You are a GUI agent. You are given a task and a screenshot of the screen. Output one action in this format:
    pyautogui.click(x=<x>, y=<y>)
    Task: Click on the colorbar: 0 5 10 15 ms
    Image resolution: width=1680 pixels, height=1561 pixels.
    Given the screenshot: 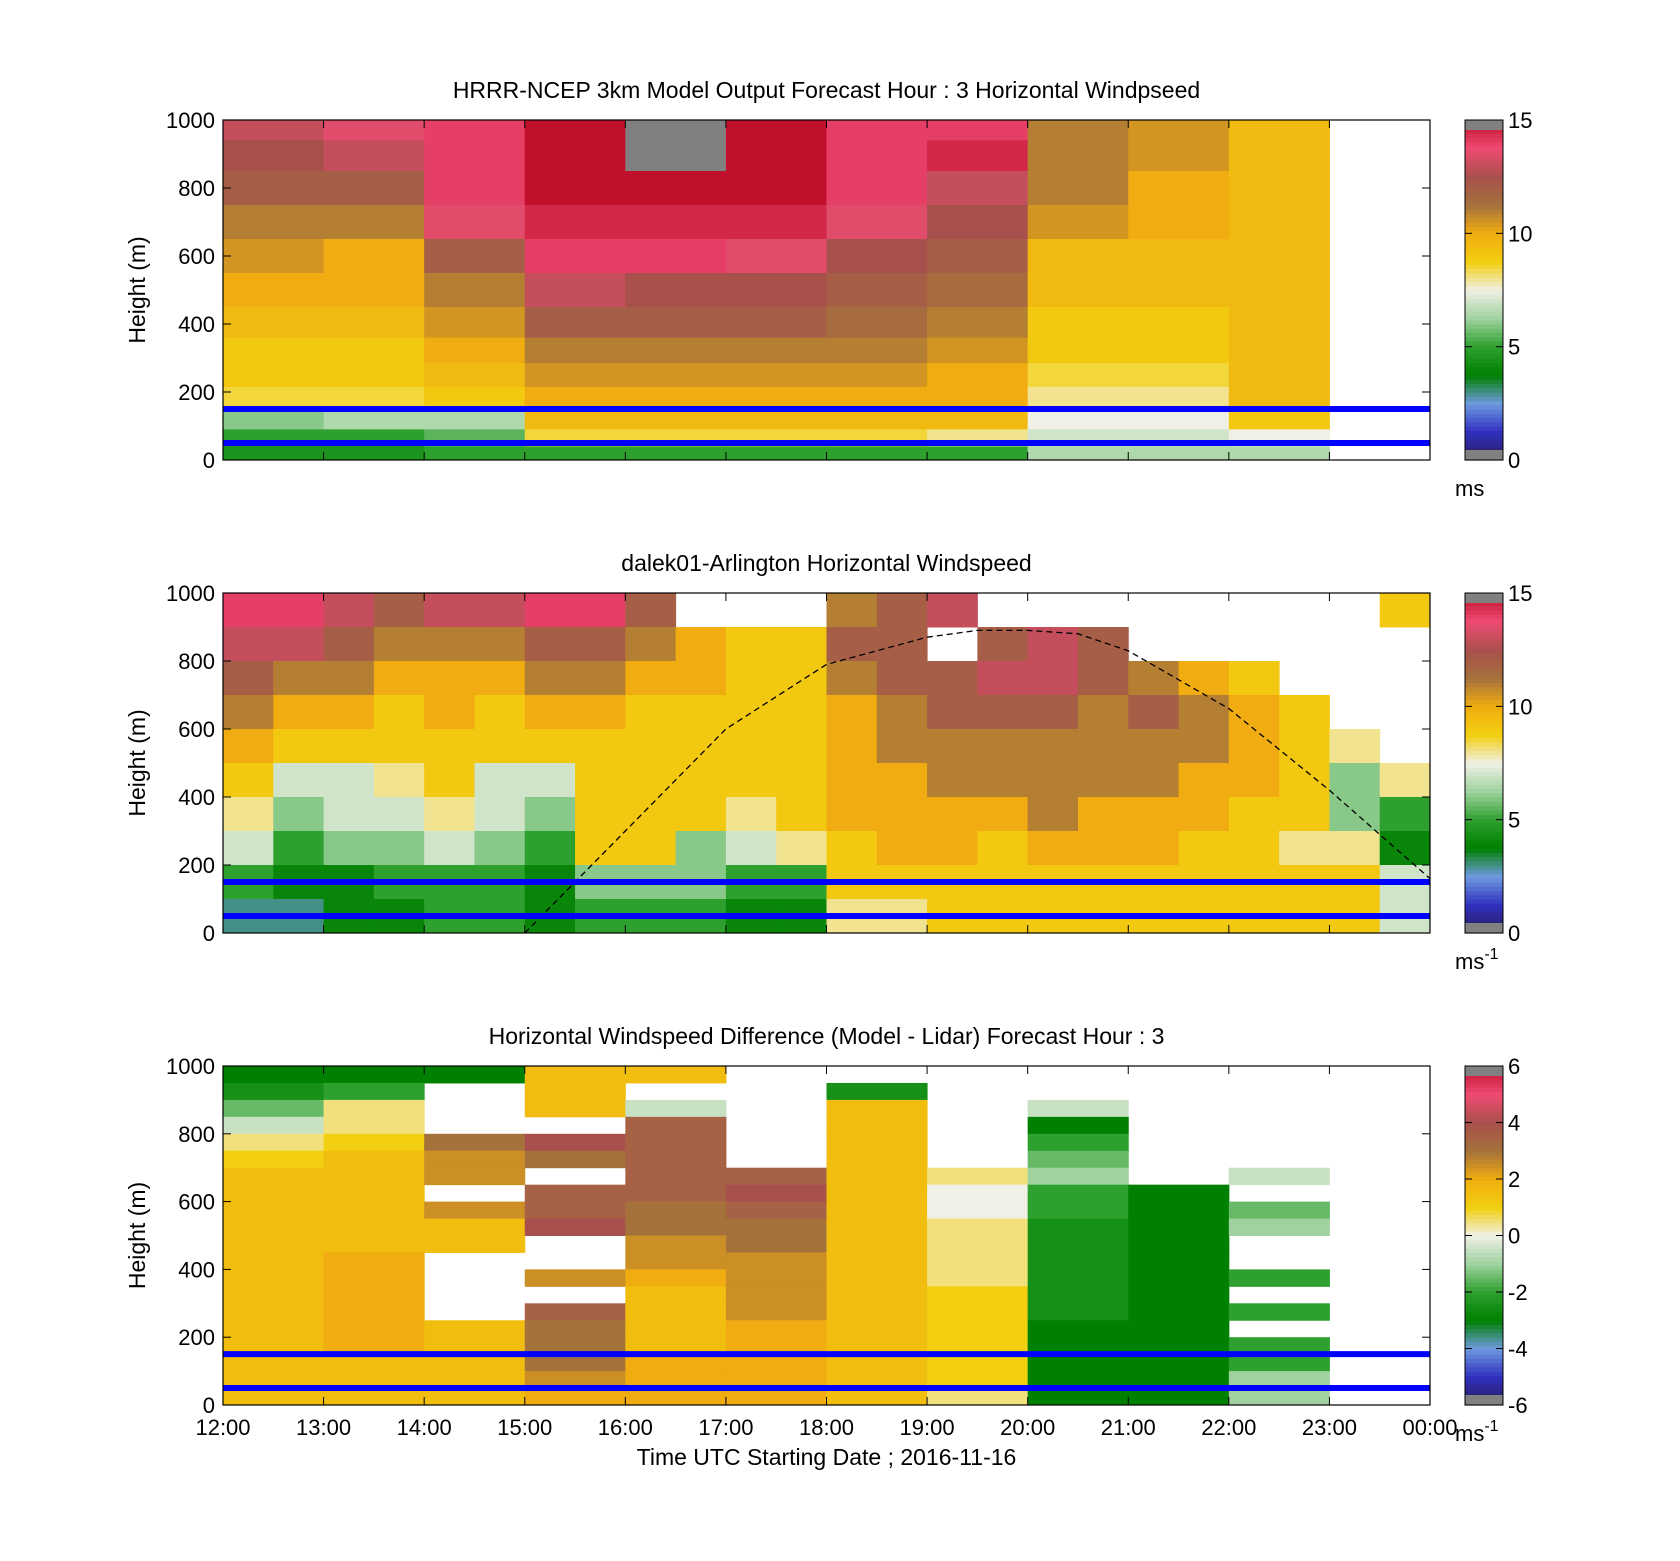 What is the action you would take?
    pyautogui.click(x=1493, y=304)
    